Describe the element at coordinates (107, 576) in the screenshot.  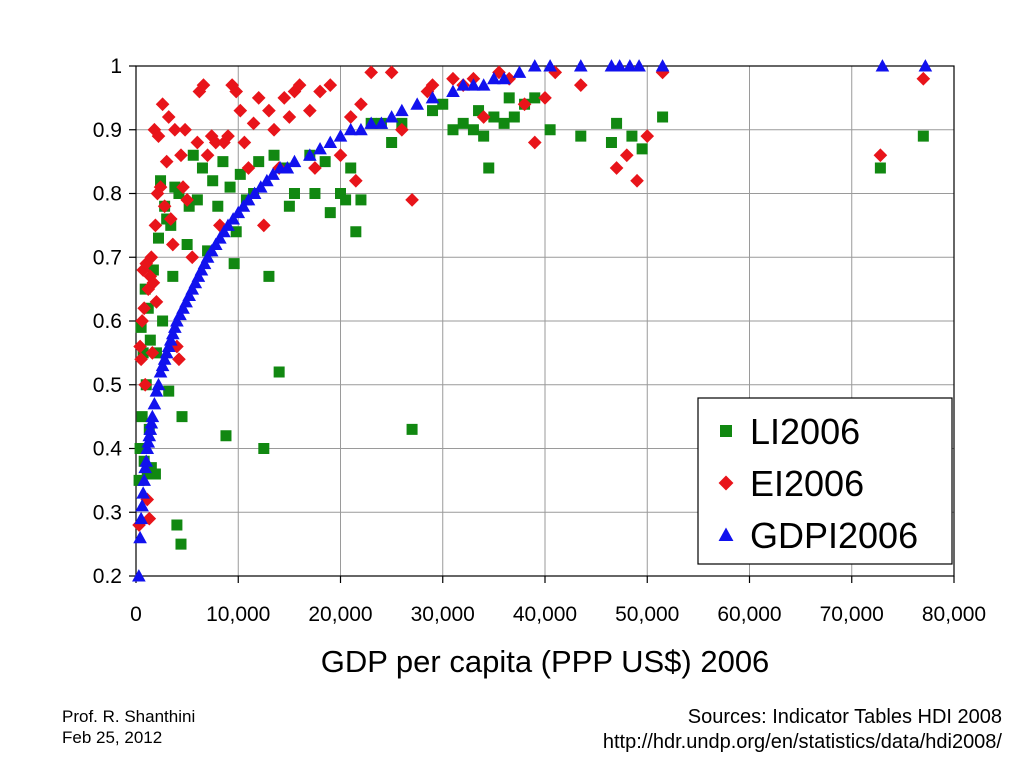
I see `y-tick-label: 0.2` at that location.